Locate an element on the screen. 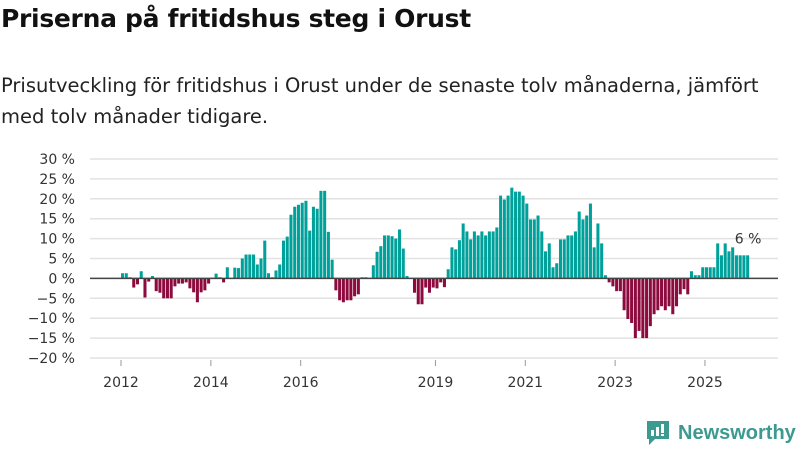 The height and width of the screenshot is (450, 800). x-tick-label: 2025 is located at coordinates (705, 383).